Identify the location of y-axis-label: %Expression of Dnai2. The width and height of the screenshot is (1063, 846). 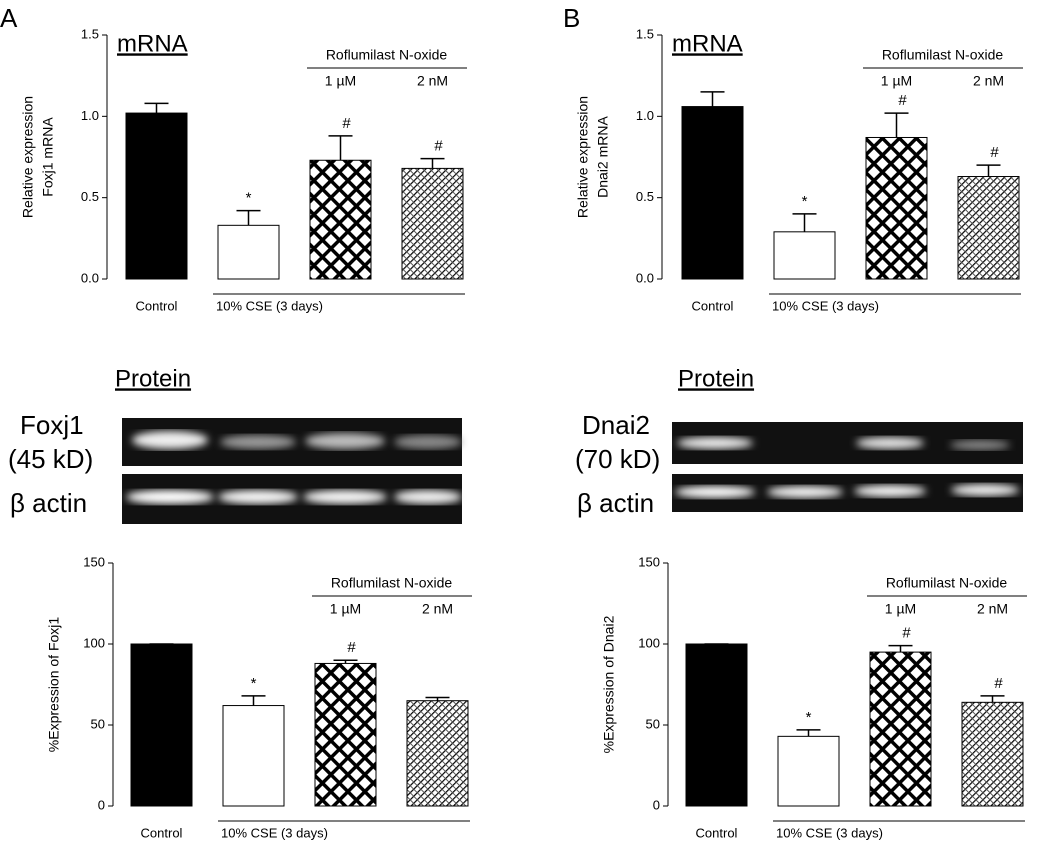
(609, 684).